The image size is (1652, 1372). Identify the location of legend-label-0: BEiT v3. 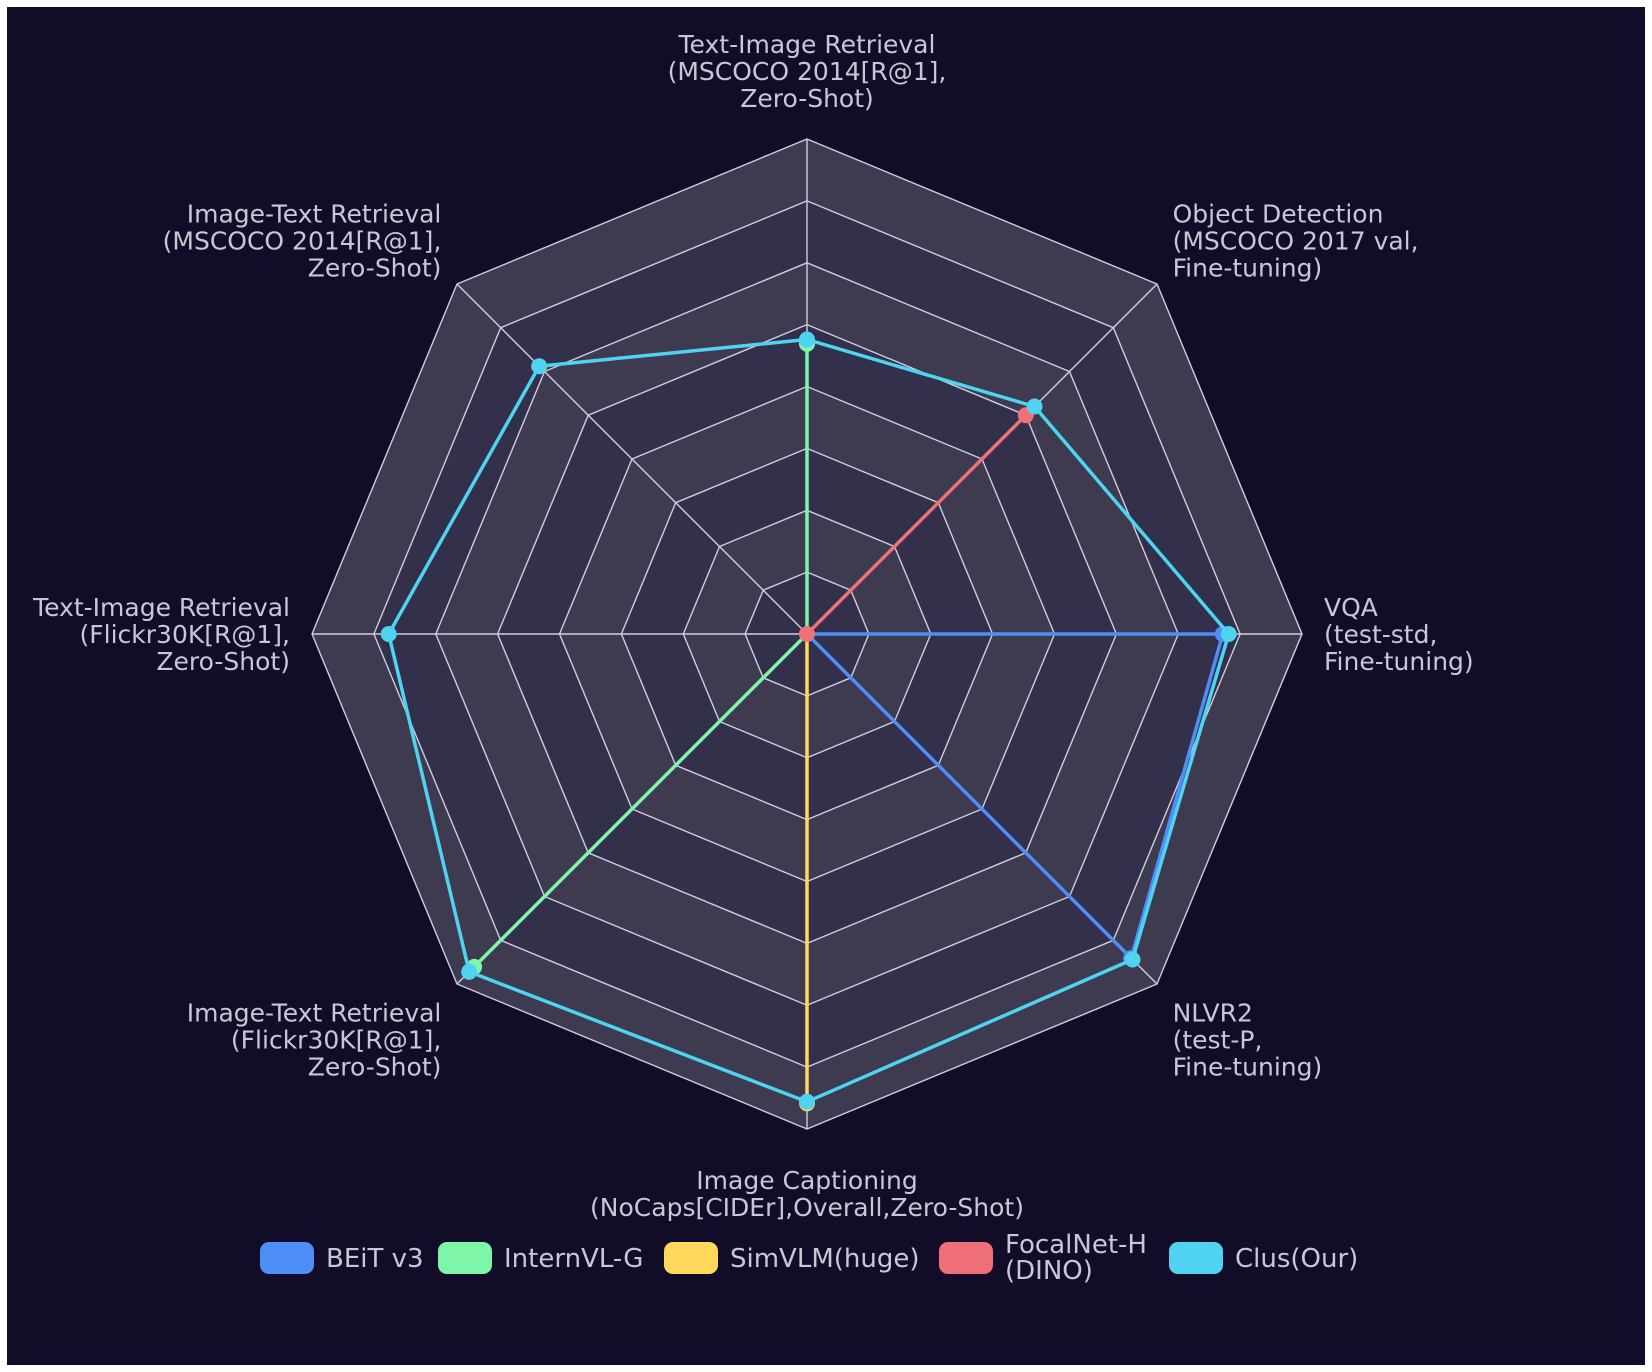
(375, 1259).